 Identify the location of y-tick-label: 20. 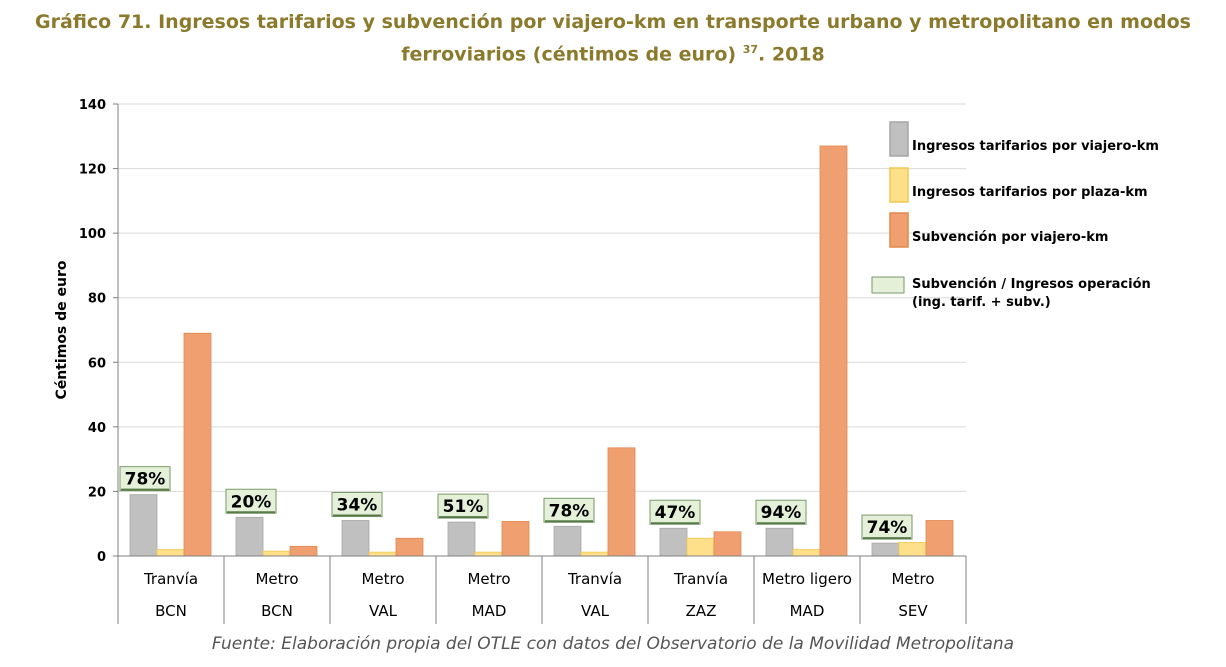
(97, 492).